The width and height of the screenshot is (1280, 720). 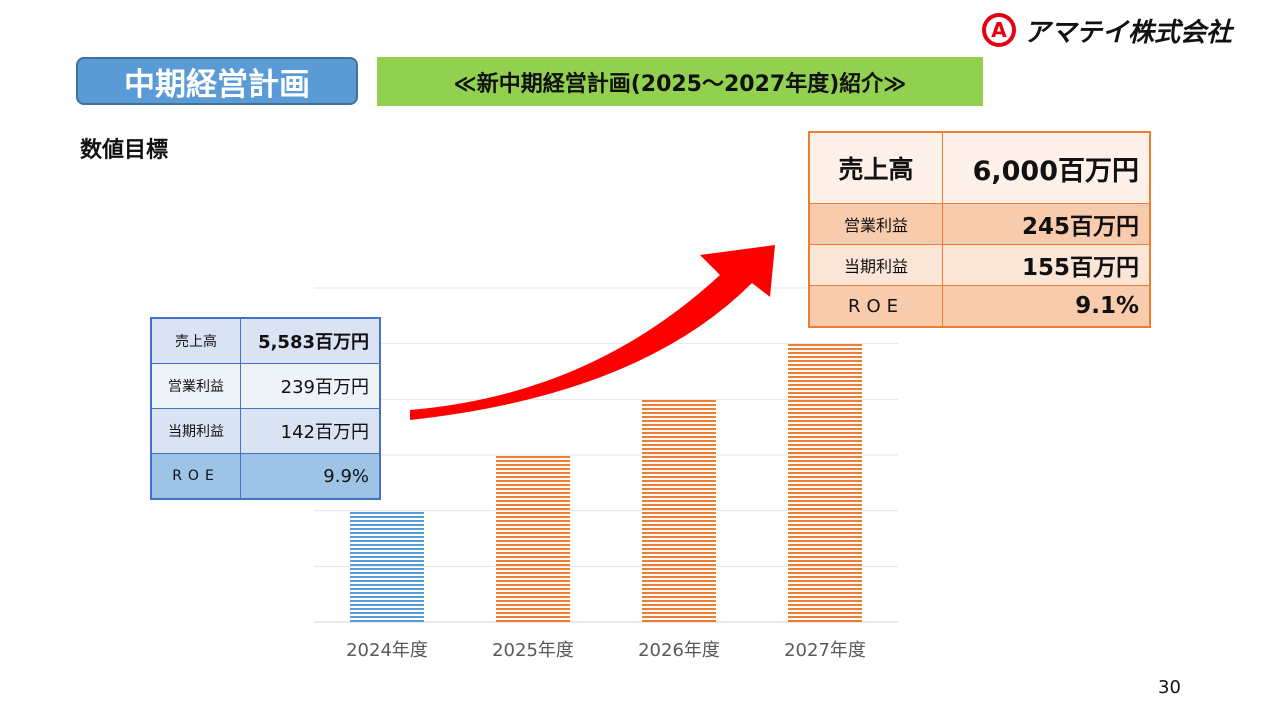 I want to click on row-value: 239百万円, so click(x=310, y=386).